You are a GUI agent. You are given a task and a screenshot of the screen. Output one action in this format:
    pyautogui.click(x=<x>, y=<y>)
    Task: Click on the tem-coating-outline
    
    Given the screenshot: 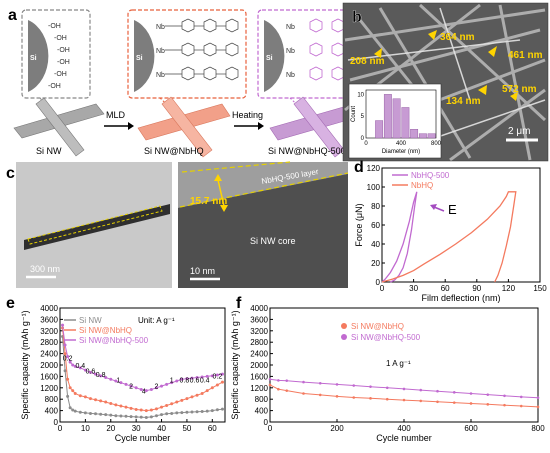 What is the action you would take?
    pyautogui.click(x=95, y=225)
    